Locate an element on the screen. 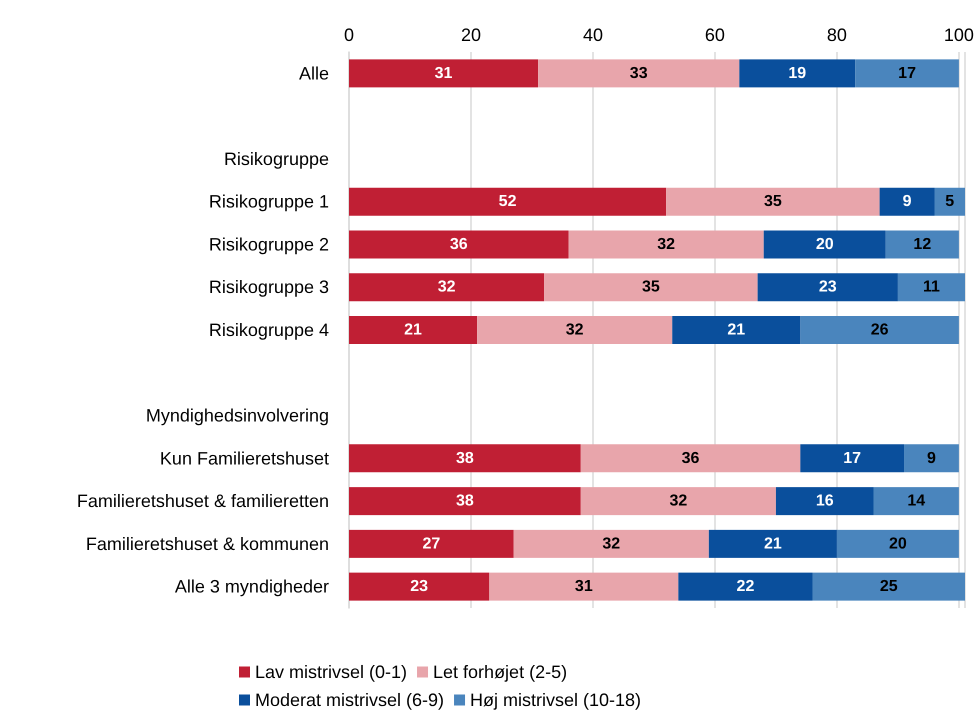  legend-label: Let forhøjet (2-5) is located at coordinates (500, 672).